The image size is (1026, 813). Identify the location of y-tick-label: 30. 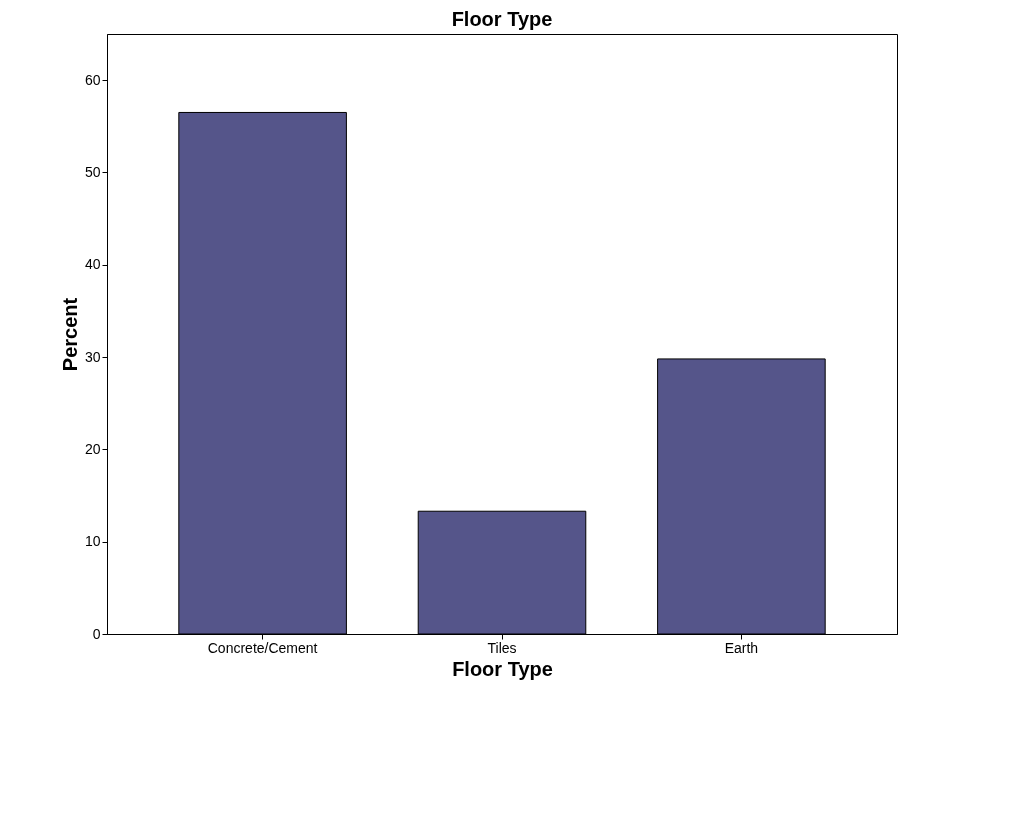
(92, 356).